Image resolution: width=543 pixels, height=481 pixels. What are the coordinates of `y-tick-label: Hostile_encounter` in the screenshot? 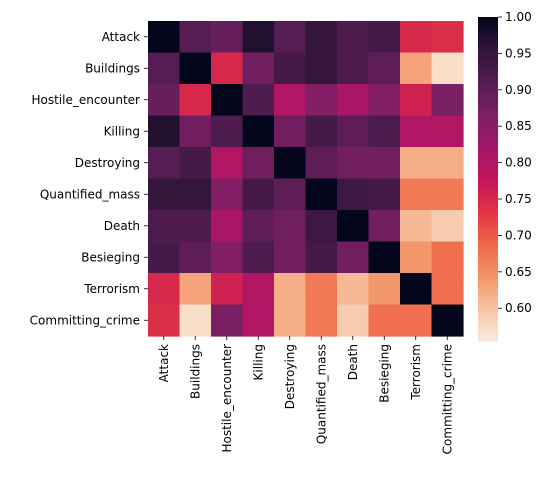 It's located at (85, 100).